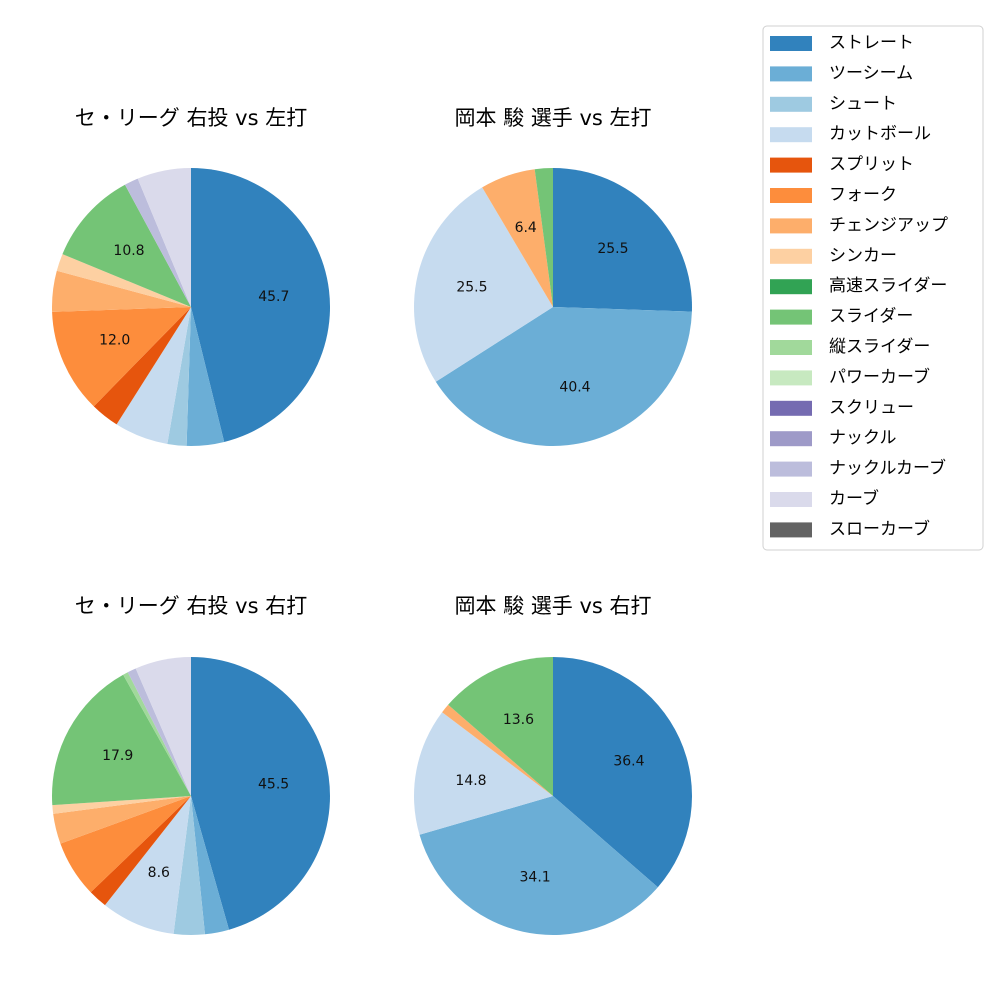 This screenshot has height=1000, width=1000. What do you see at coordinates (191, 118) in the screenshot?
I see `chart-title: セ・リーグ 右投 vs 左打` at bounding box center [191, 118].